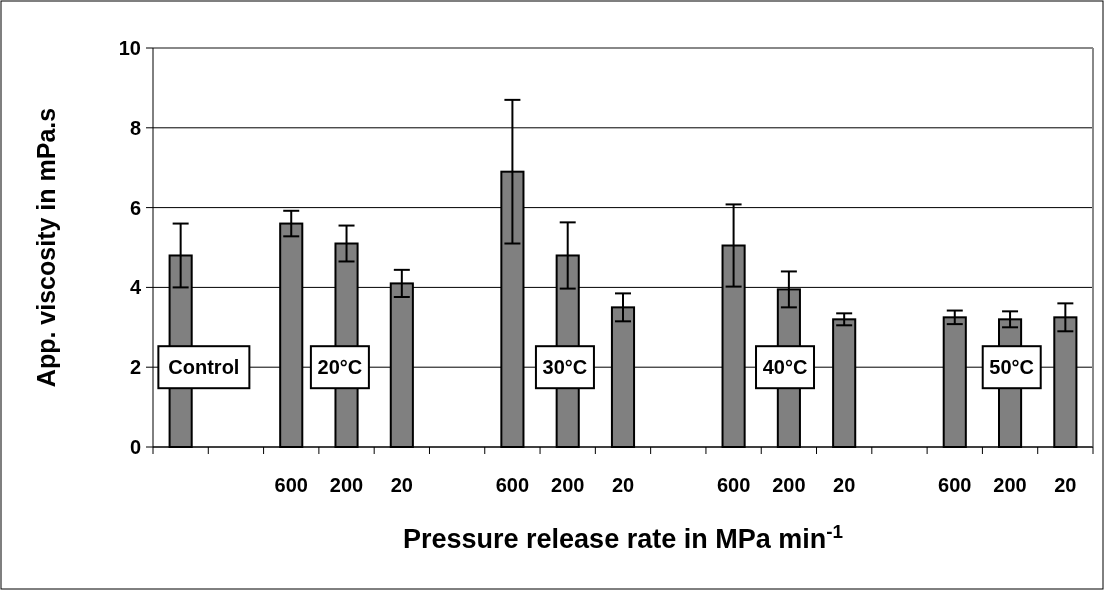 This screenshot has width=1104, height=590. I want to click on annotation: 50°C, so click(1012, 367).